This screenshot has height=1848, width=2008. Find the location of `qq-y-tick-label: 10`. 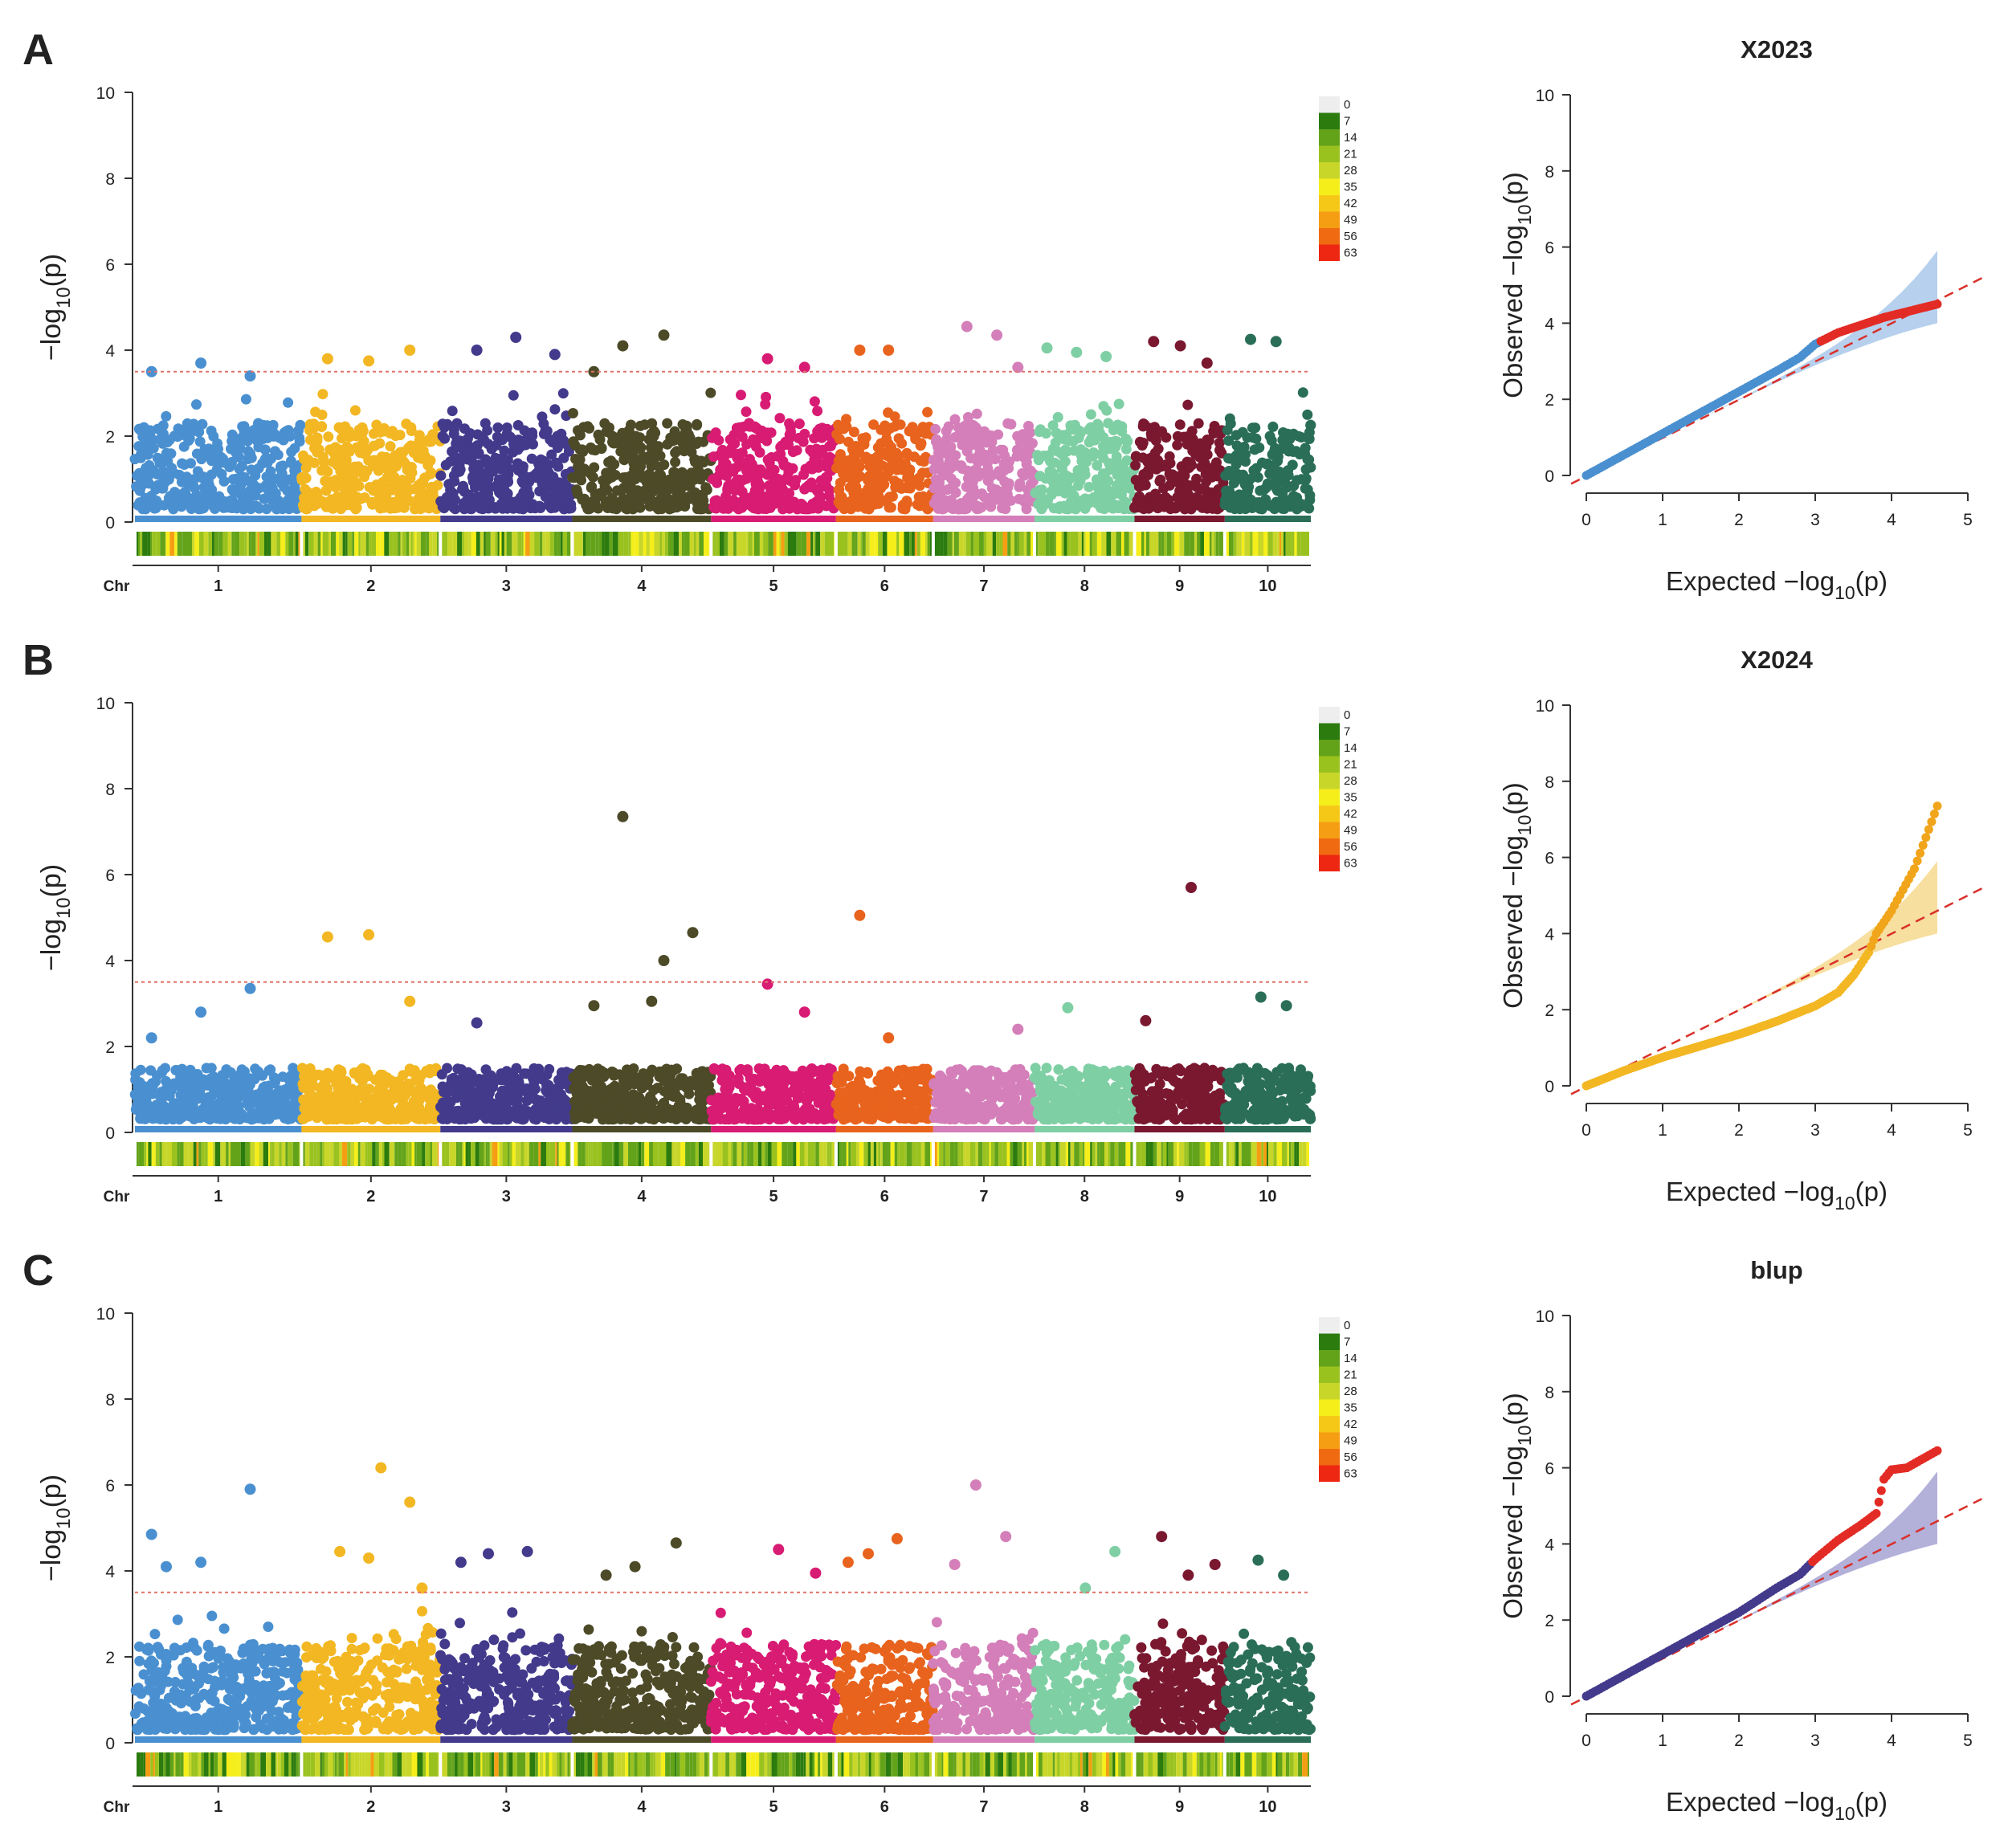

qq-y-tick-label: 10 is located at coordinates (1545, 96).